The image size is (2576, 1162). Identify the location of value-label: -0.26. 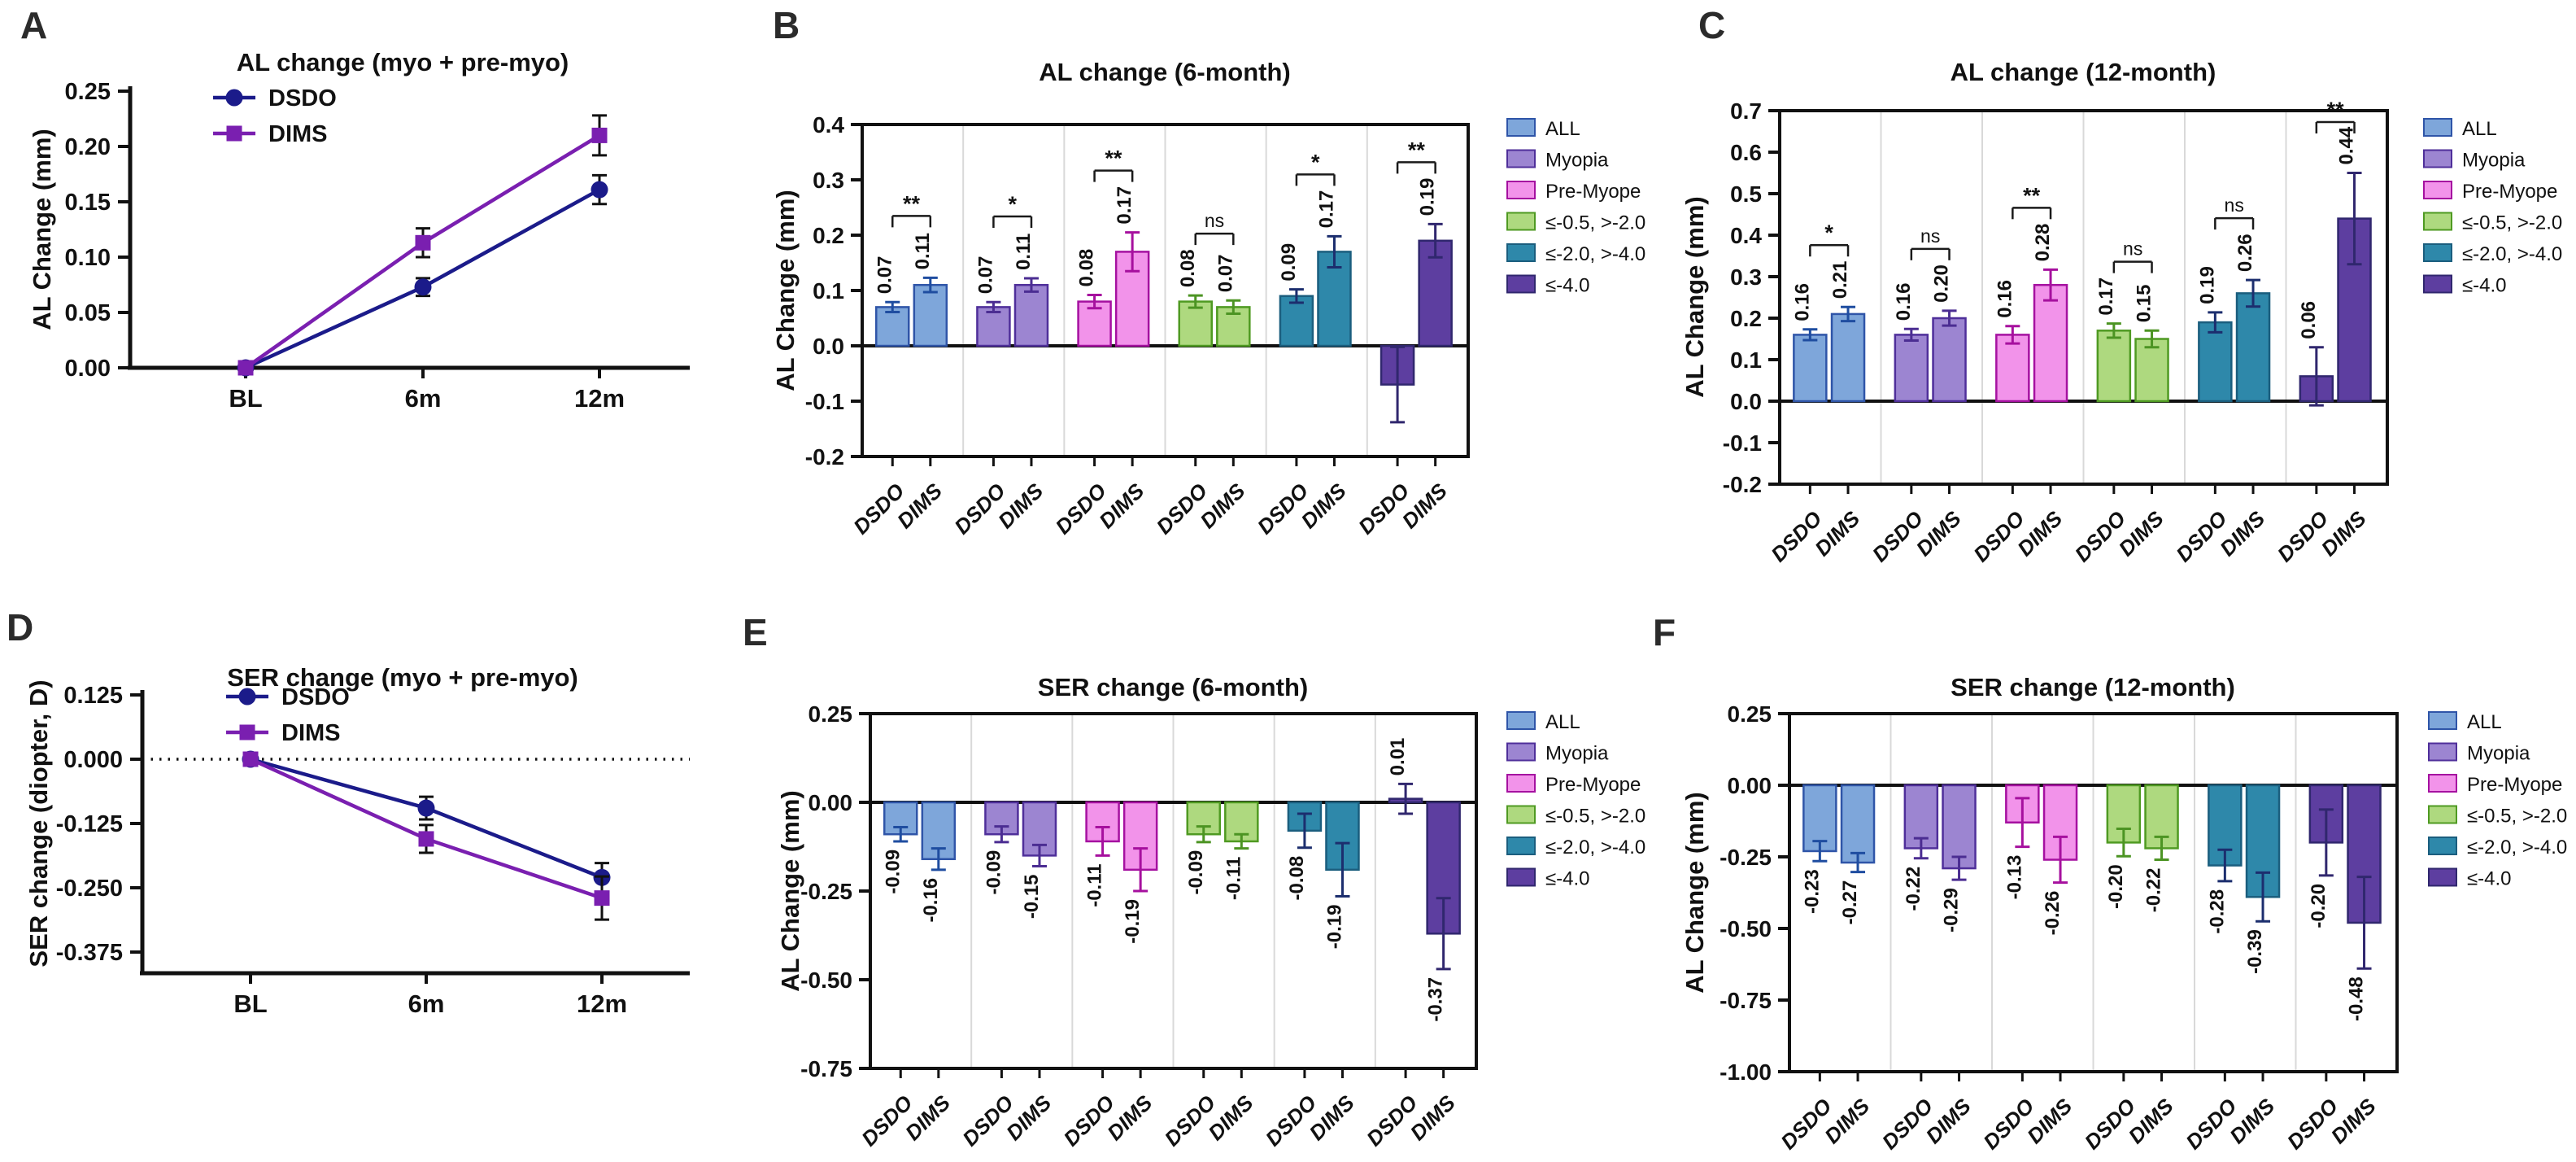
(2053, 913).